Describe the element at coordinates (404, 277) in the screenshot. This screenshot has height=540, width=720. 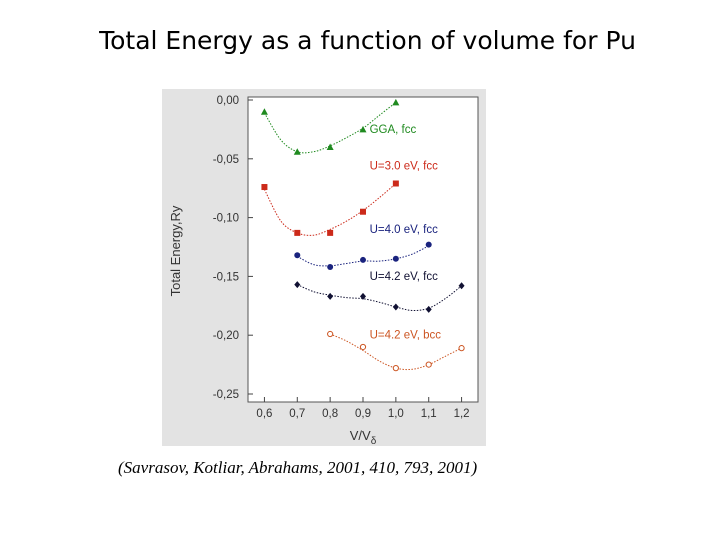
I see `series-label: U=4.2 eV, fcc` at that location.